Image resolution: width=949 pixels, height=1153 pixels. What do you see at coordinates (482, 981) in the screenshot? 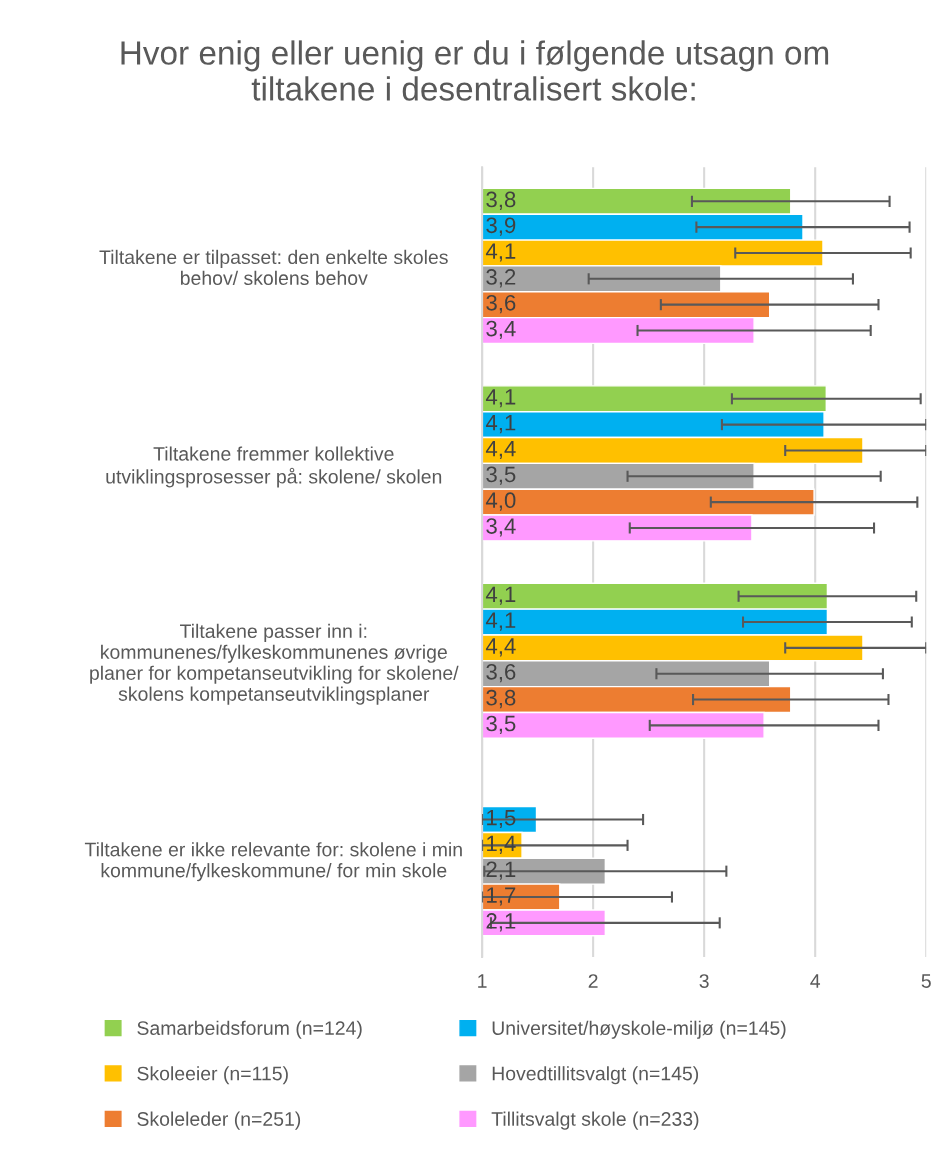
I see `x-tick-label: 1` at bounding box center [482, 981].